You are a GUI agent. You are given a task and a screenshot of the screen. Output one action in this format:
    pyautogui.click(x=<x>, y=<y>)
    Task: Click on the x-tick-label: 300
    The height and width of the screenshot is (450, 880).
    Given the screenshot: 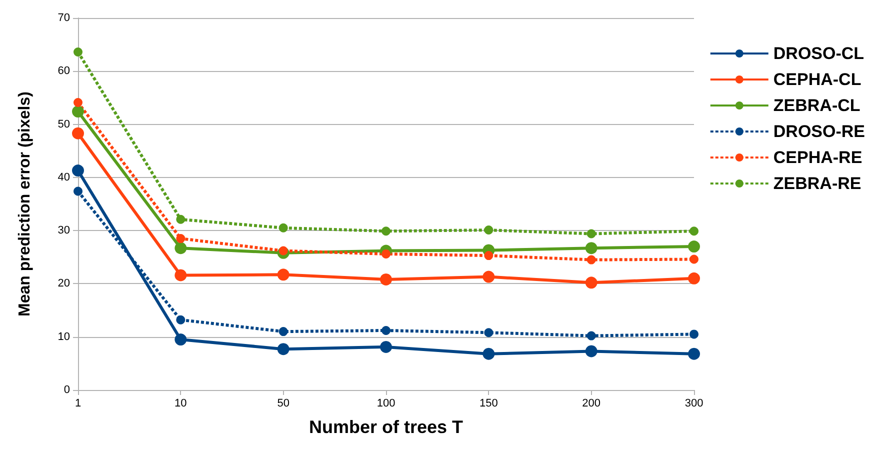 What is the action you would take?
    pyautogui.click(x=694, y=404)
    